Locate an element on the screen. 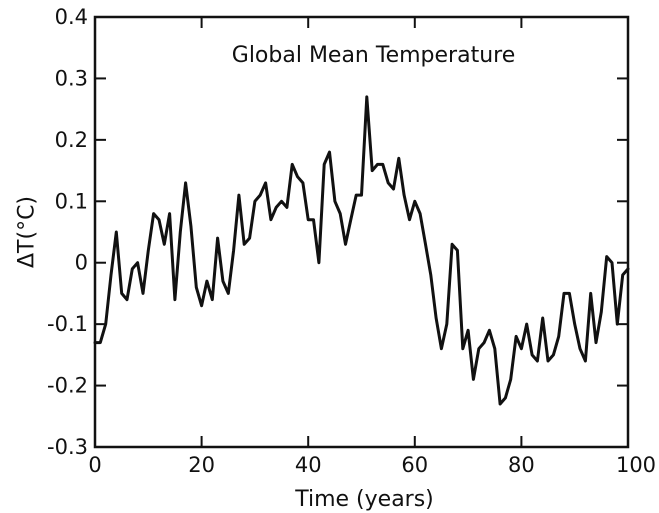 The height and width of the screenshot is (513, 659). x-tick-label: 100 is located at coordinates (636, 465).